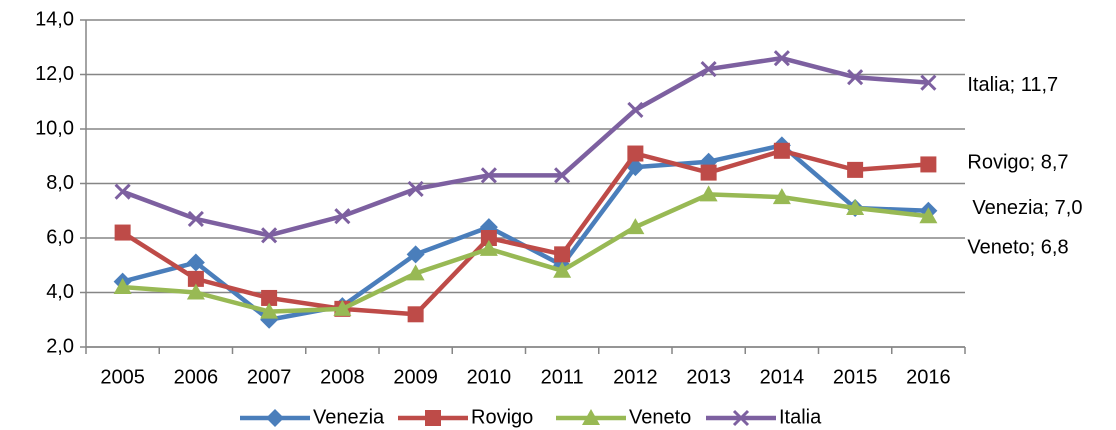 The height and width of the screenshot is (430, 1116). I want to click on y-tick-label: 8,0, so click(60, 183).